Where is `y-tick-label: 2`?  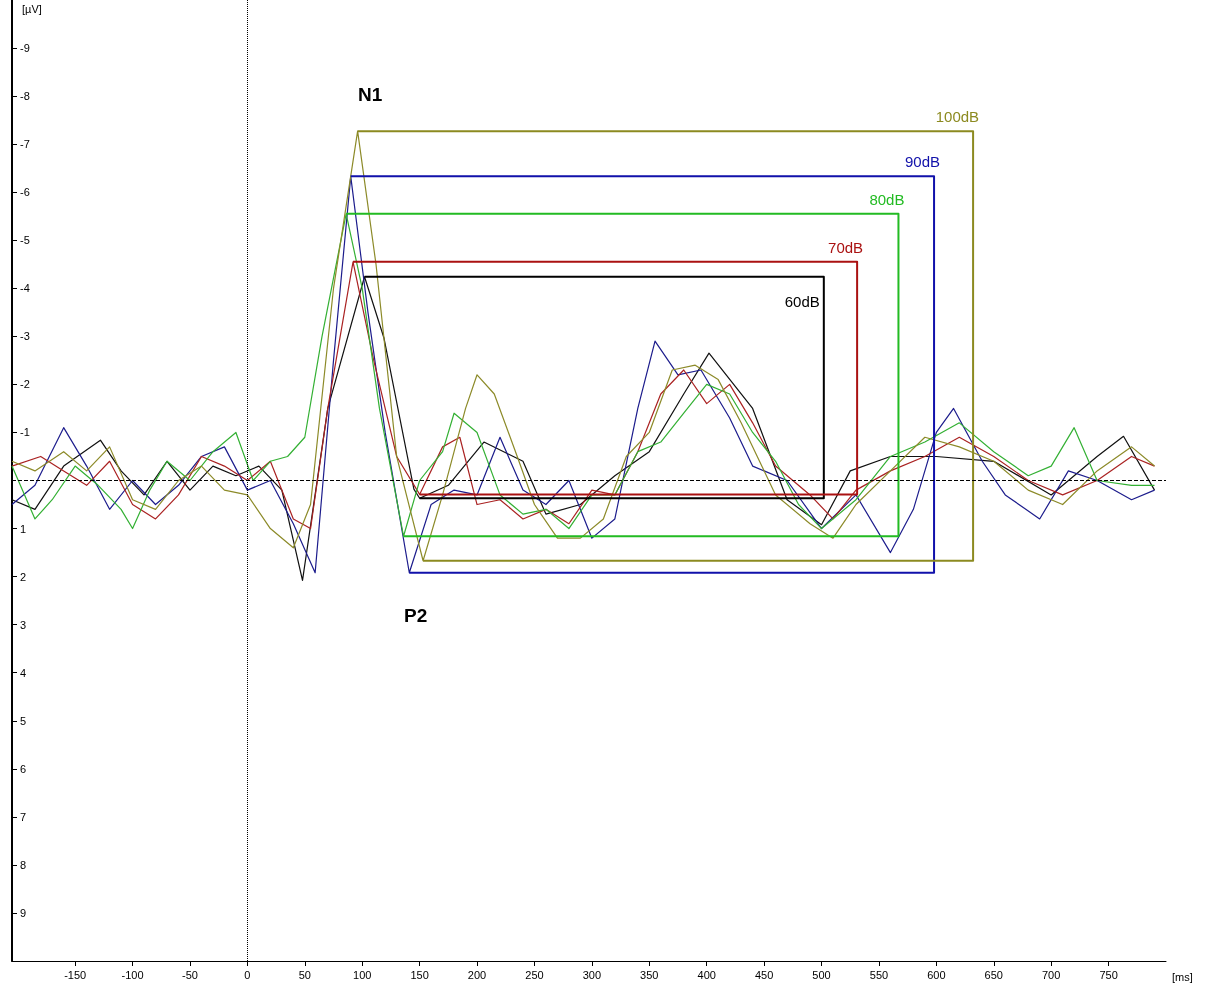 y-tick-label: 2 is located at coordinates (23, 576).